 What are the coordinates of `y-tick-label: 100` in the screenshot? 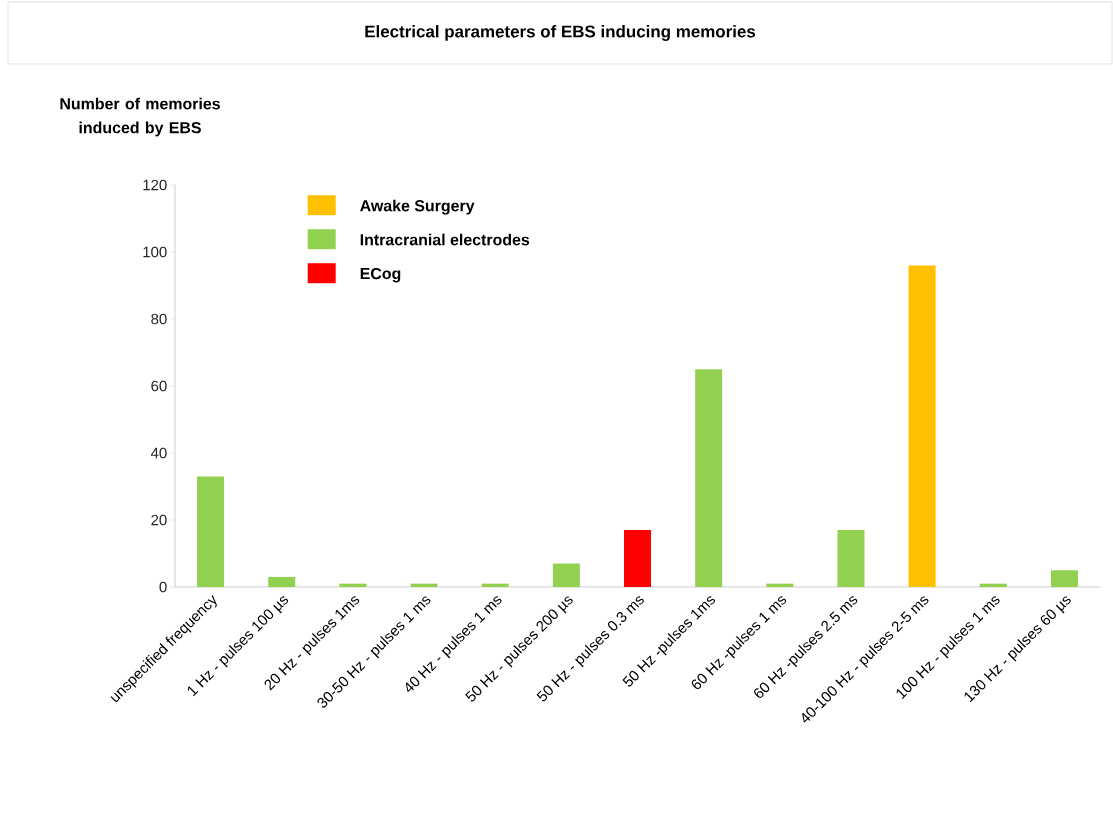 It's located at (155, 252).